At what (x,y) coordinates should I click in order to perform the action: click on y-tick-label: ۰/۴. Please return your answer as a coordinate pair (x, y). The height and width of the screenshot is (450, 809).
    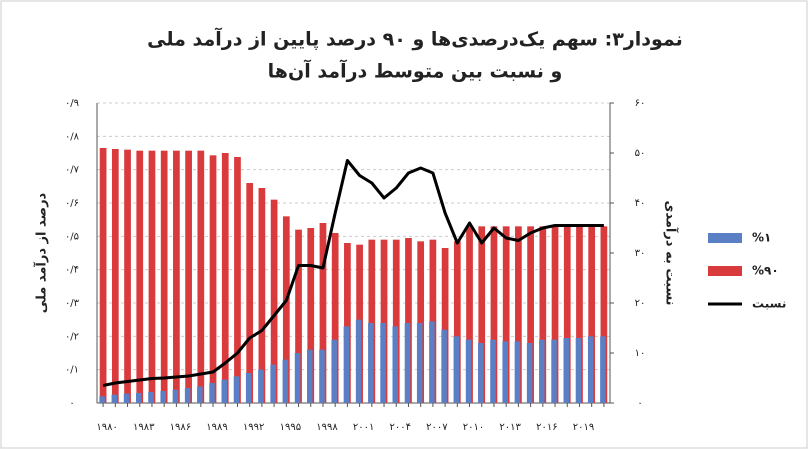
    Looking at the image, I should click on (72, 270).